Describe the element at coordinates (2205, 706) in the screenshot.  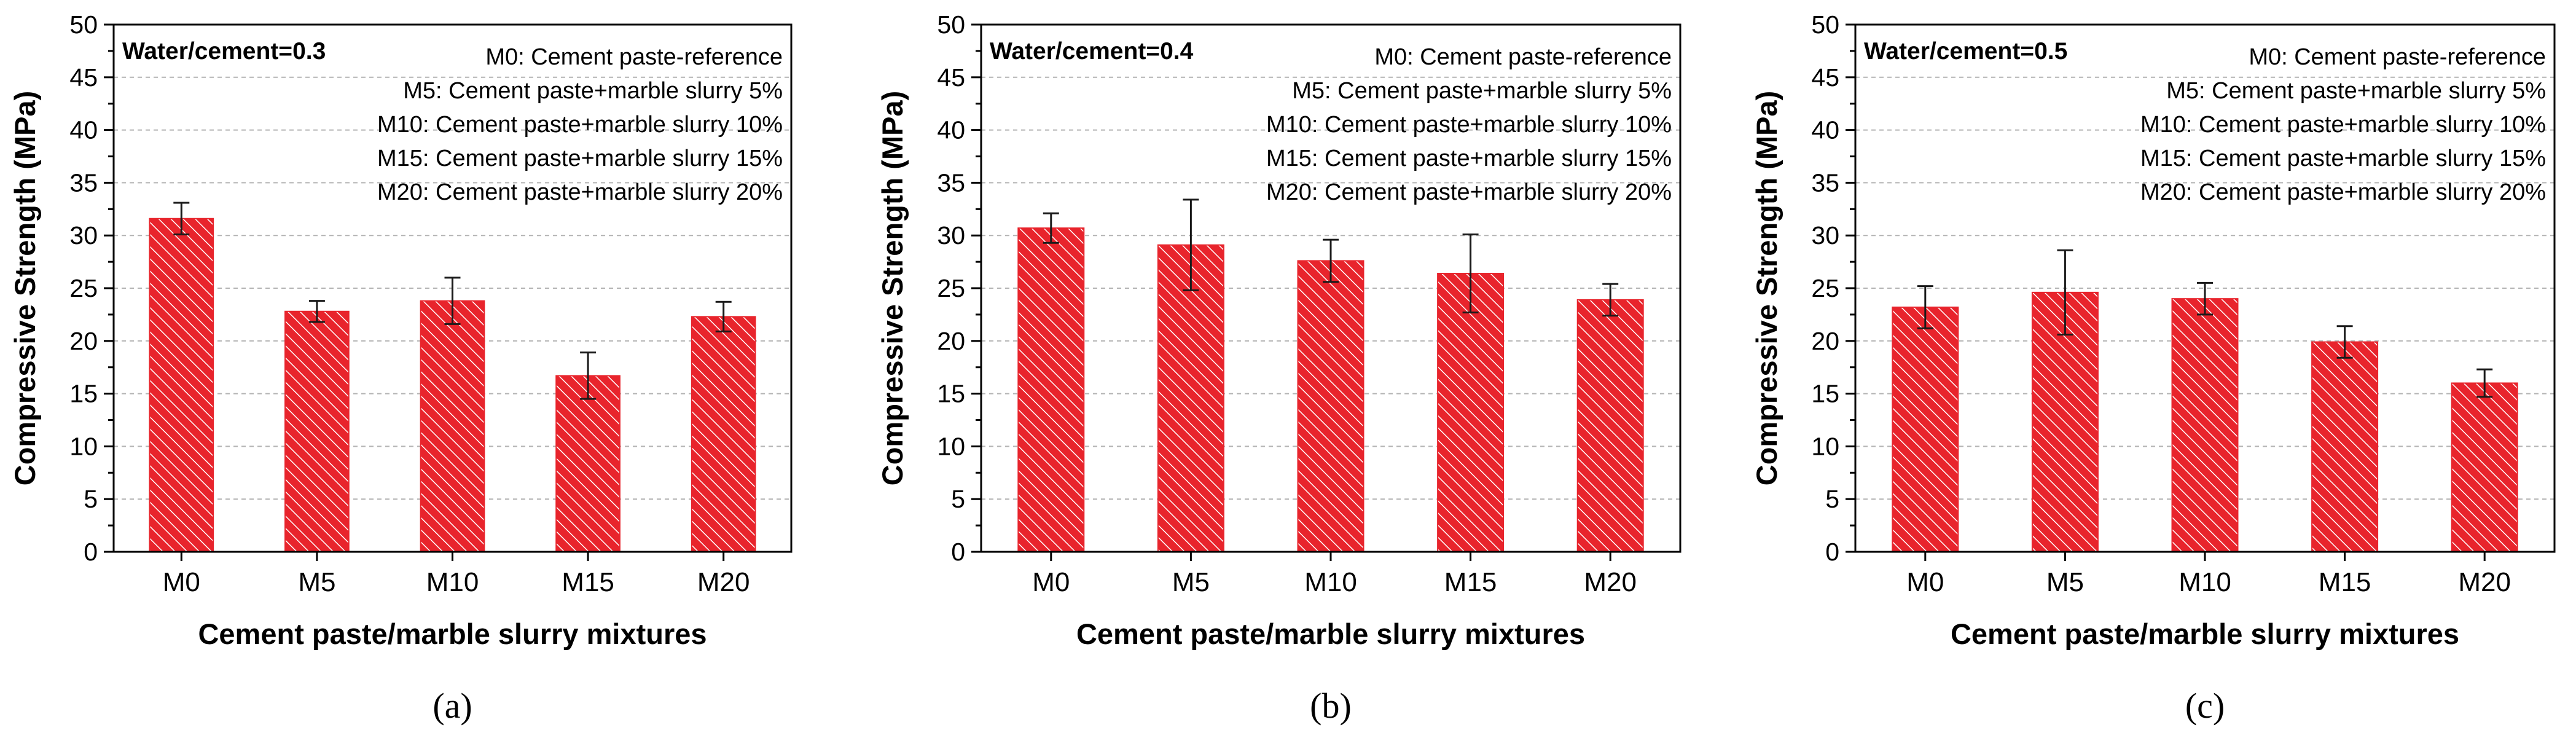
I see `panel-label: (c)` at that location.